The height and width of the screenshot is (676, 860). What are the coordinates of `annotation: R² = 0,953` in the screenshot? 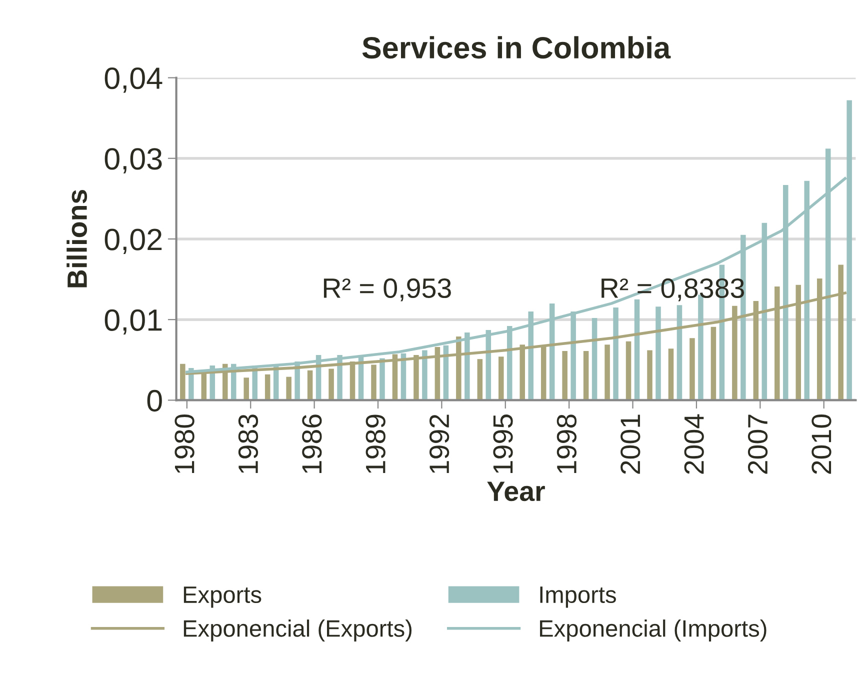 It's located at (387, 290).